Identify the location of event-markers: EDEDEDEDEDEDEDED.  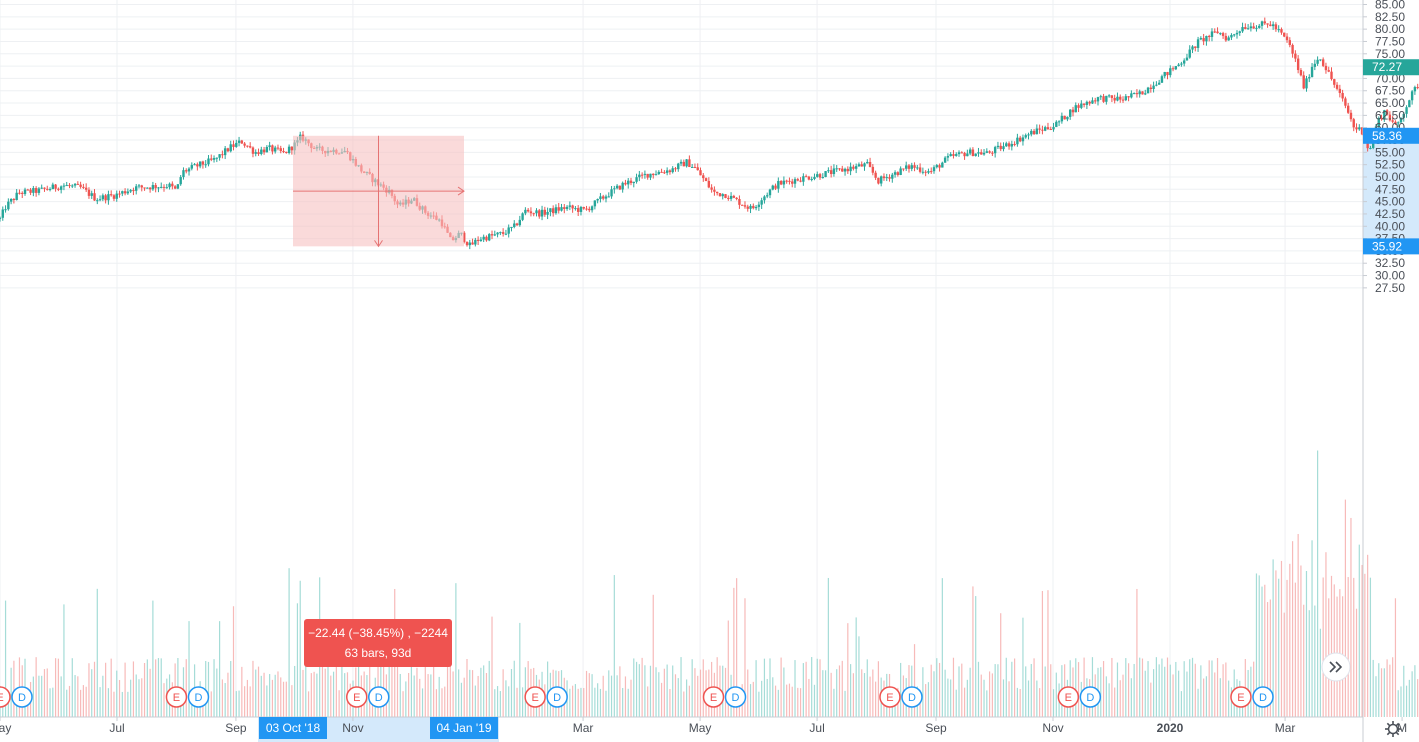
(637, 697).